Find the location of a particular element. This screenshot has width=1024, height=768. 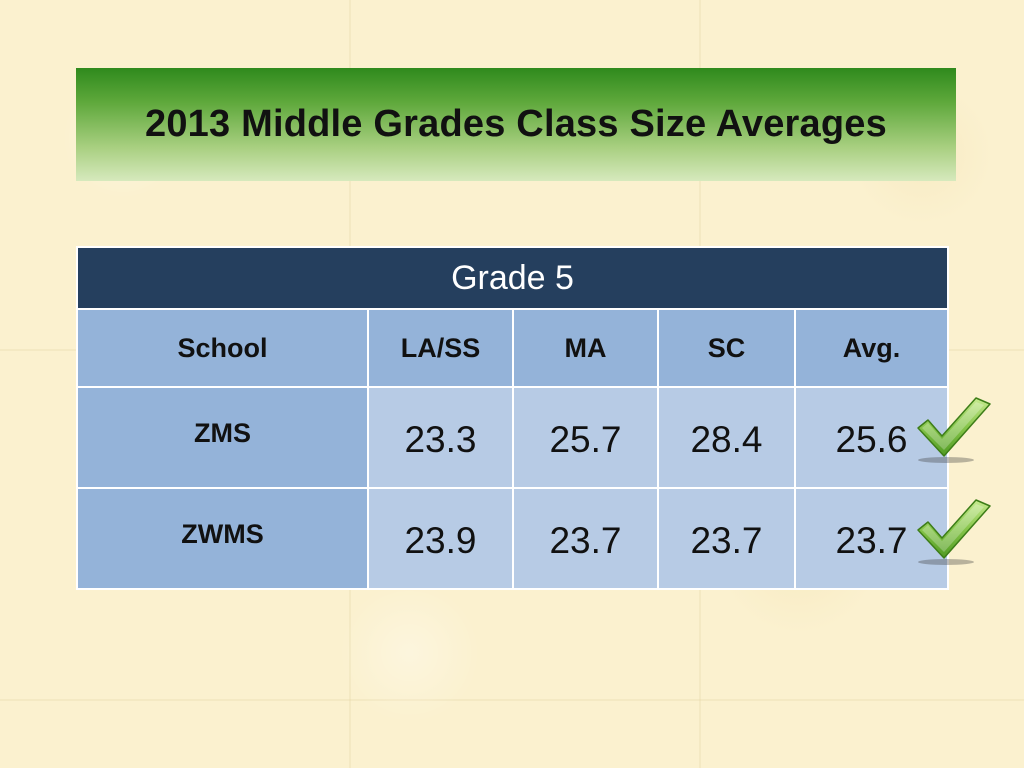

page-title: 2013 Middle Grades Class Size Averages is located at coordinates (516, 124).